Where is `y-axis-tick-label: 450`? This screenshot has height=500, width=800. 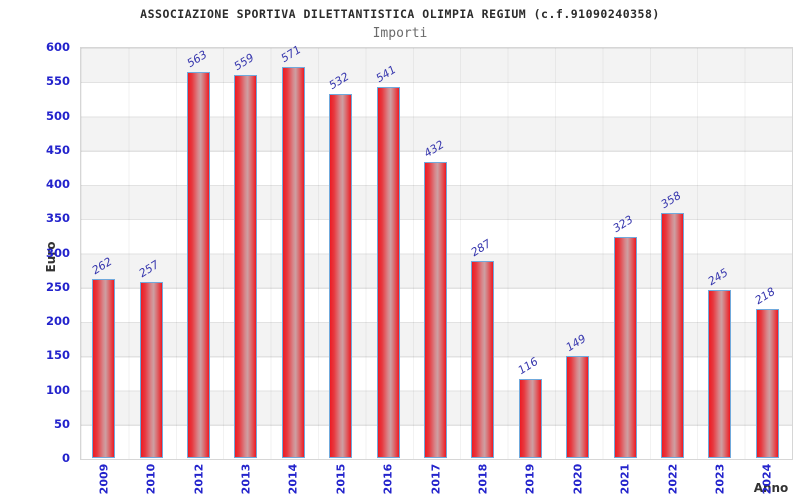 y-axis-tick-label: 450 is located at coordinates (57, 149).